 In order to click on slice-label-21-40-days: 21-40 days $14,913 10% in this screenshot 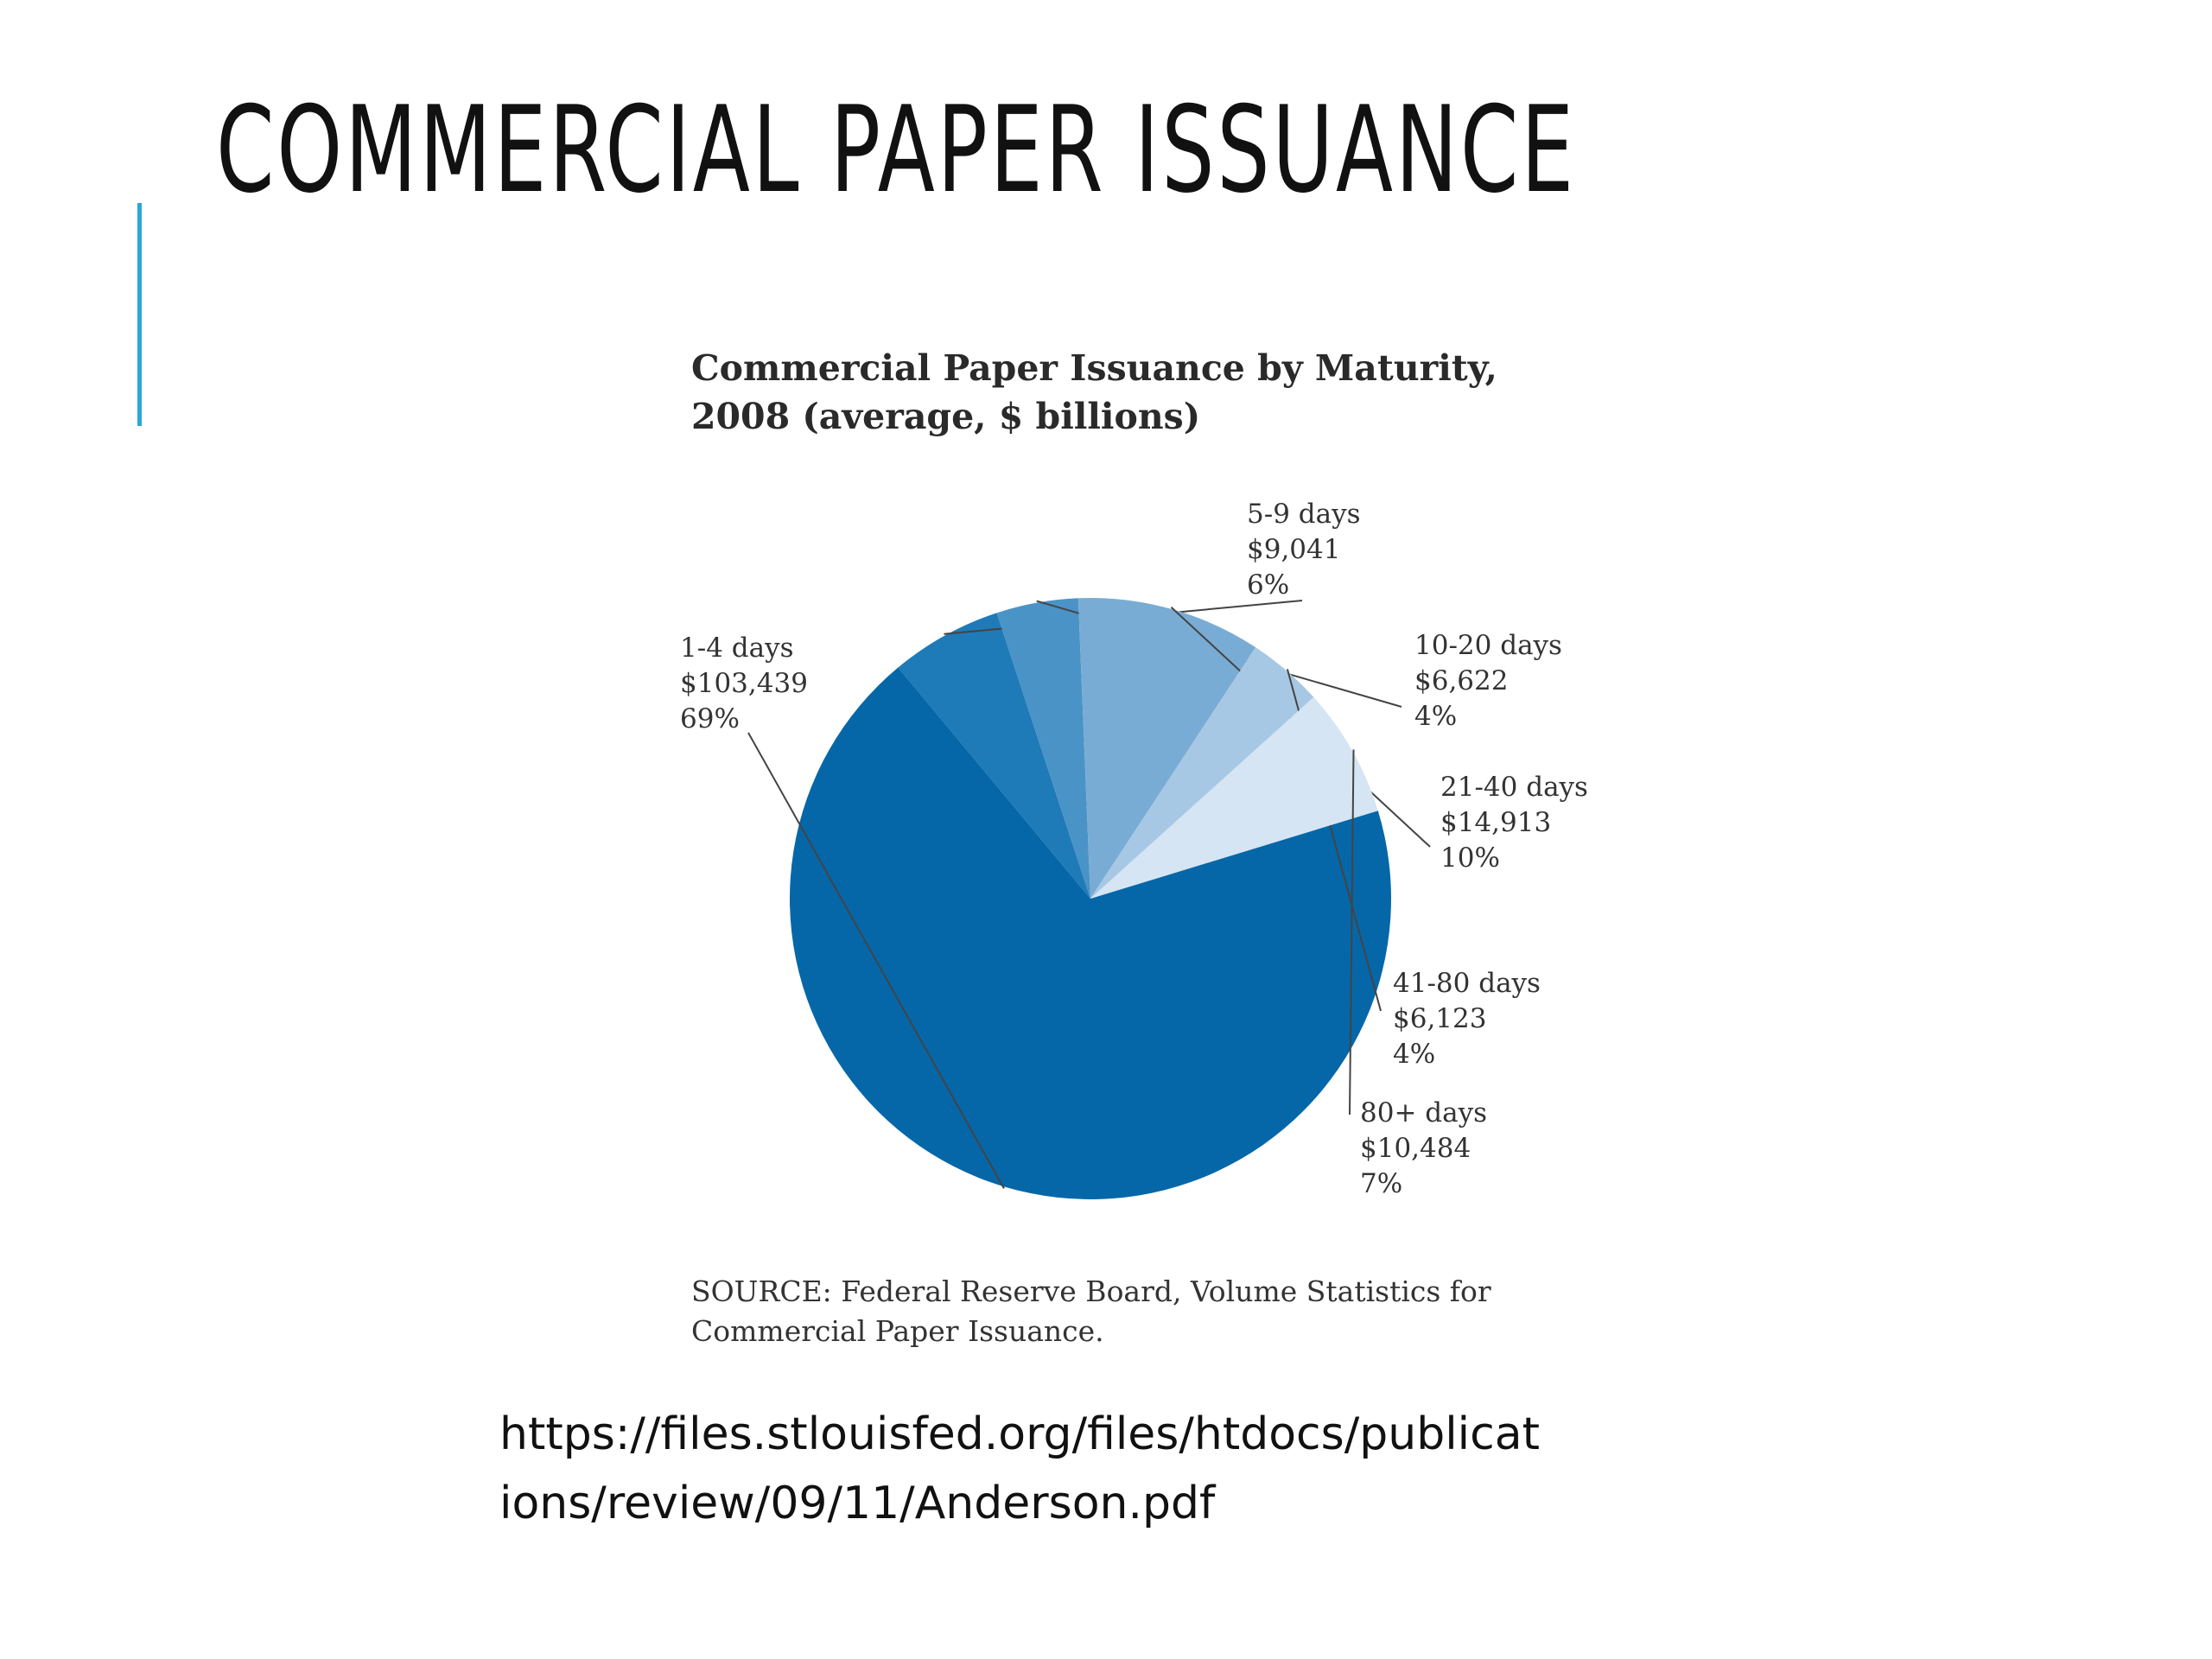, I will do `click(1514, 823)`.